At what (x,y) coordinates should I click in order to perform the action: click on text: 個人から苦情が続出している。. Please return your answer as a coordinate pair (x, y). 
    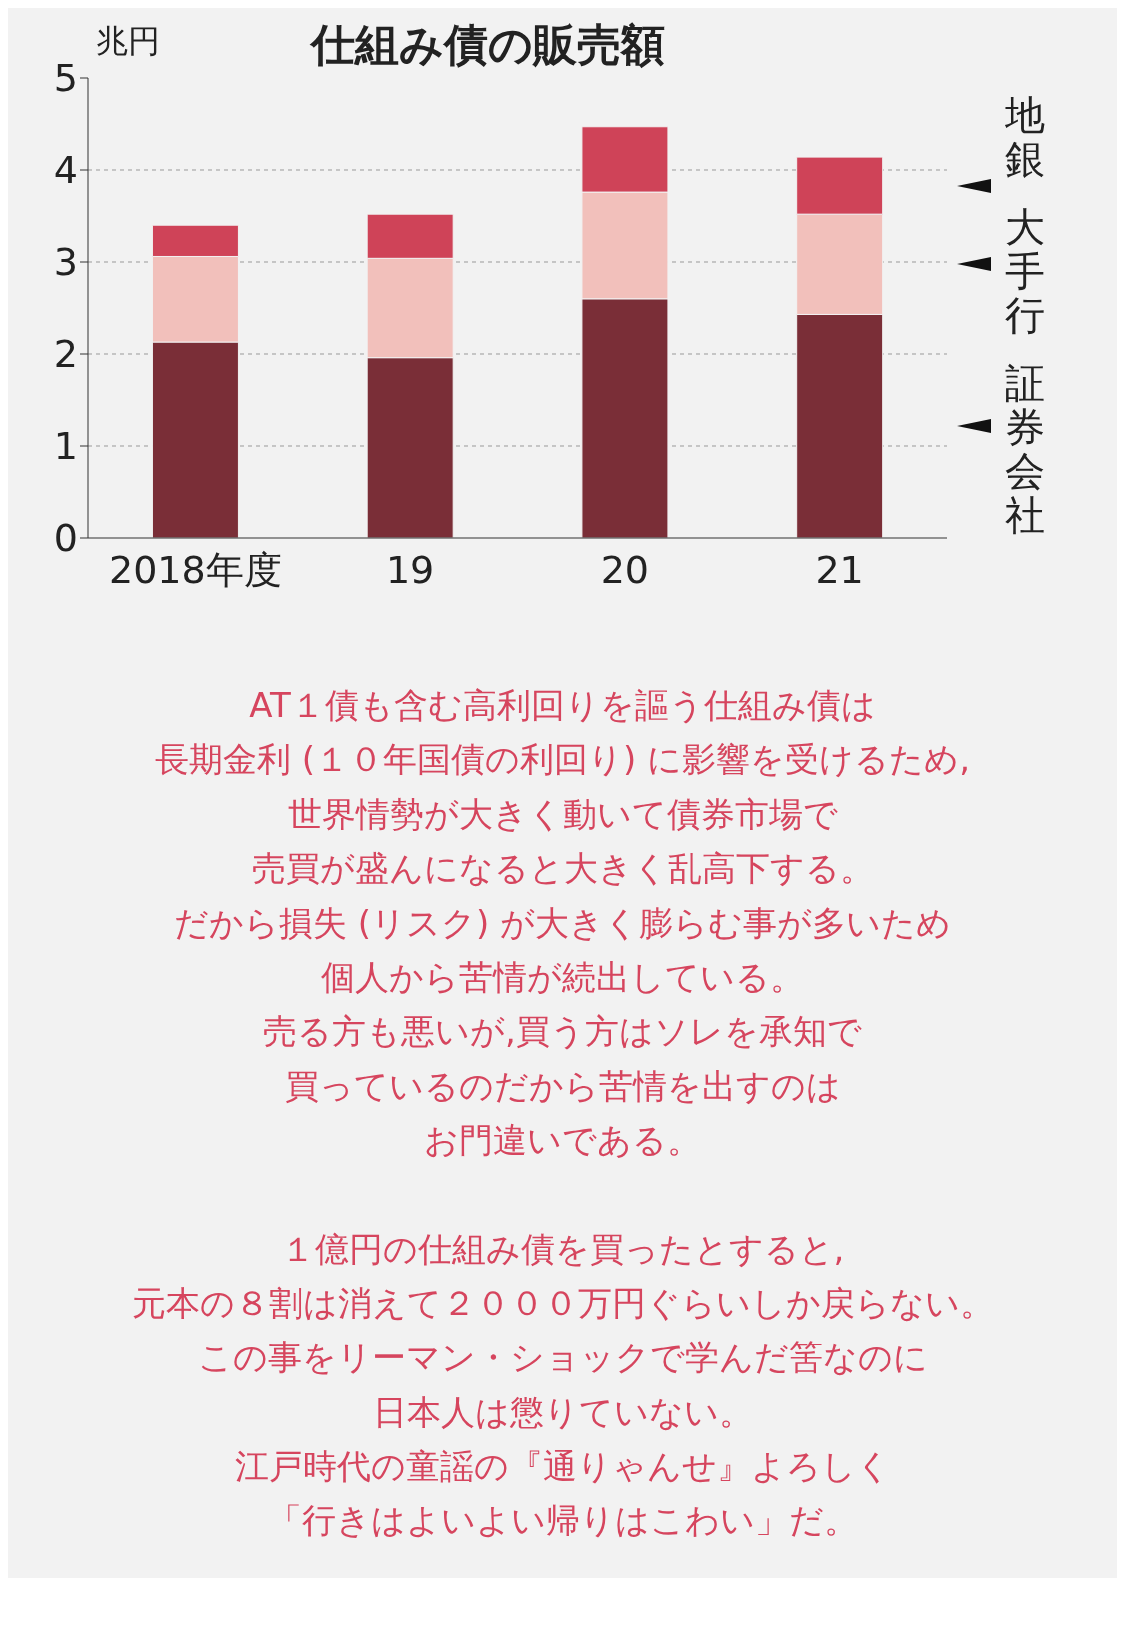
    Looking at the image, I should click on (562, 977).